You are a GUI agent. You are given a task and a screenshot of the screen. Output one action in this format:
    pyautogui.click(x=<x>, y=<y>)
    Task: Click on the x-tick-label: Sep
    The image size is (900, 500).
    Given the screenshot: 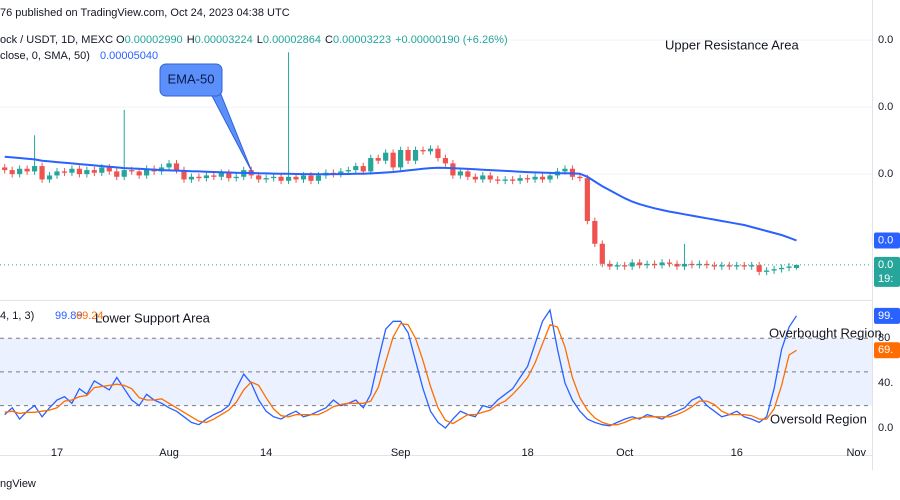 What is the action you would take?
    pyautogui.click(x=401, y=453)
    